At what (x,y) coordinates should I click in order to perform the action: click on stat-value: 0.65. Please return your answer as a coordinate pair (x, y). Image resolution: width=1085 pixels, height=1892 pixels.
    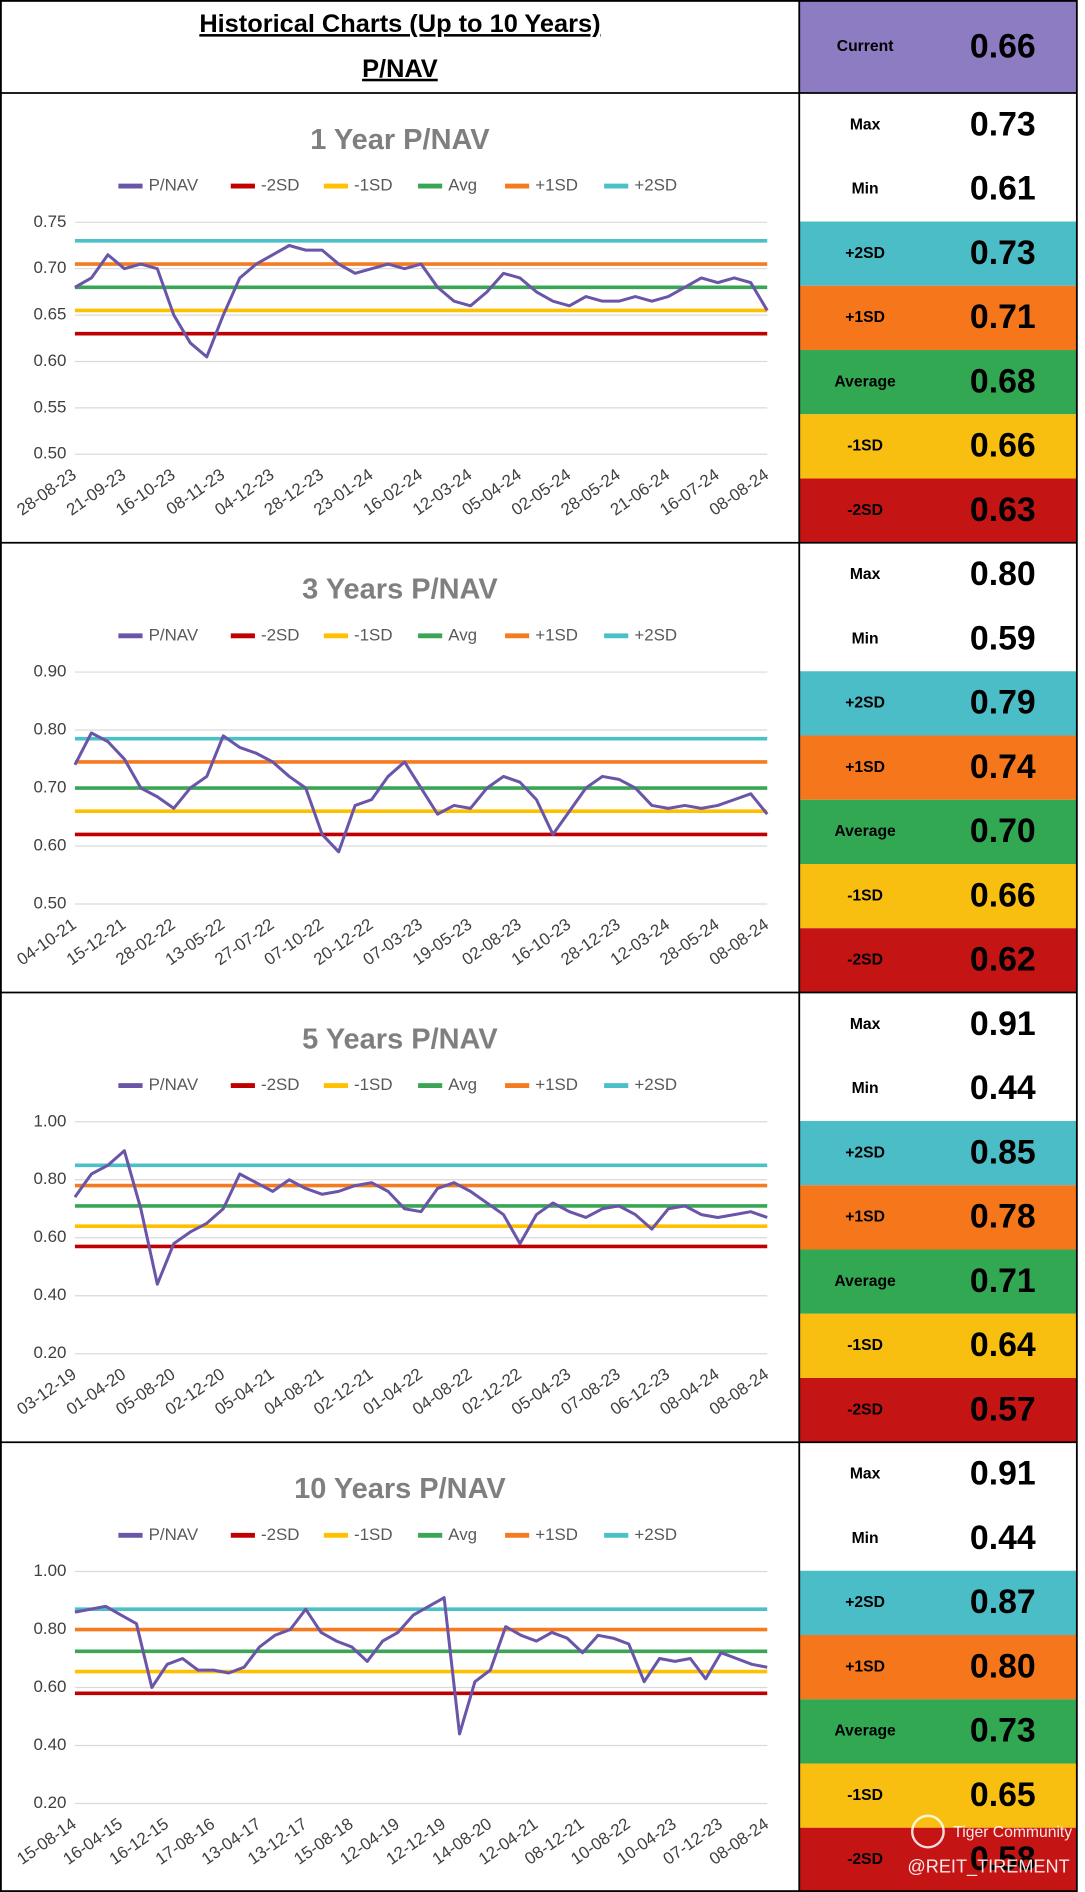
    Looking at the image, I should click on (1003, 1795).